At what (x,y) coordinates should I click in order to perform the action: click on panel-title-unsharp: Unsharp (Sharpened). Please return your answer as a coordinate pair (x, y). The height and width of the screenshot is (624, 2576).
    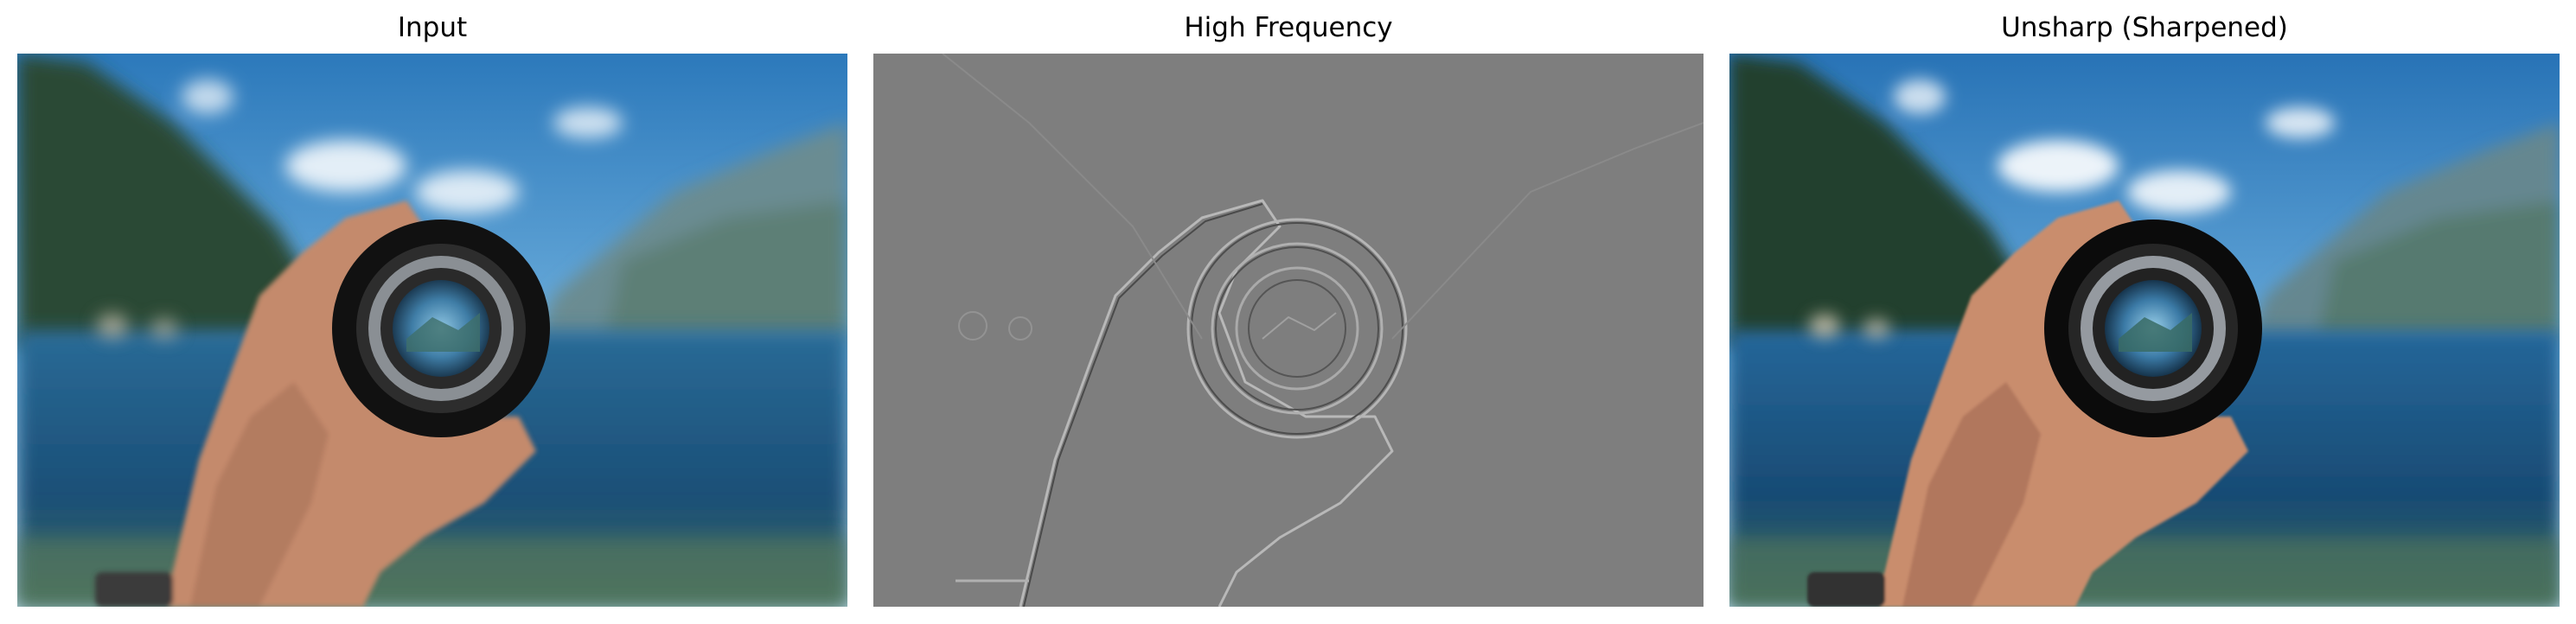
    Looking at the image, I should click on (2145, 27).